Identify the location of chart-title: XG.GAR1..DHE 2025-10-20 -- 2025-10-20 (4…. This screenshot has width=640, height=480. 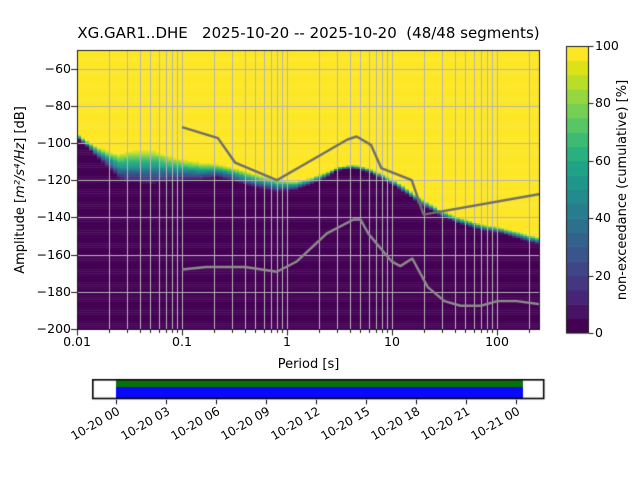
(308, 33).